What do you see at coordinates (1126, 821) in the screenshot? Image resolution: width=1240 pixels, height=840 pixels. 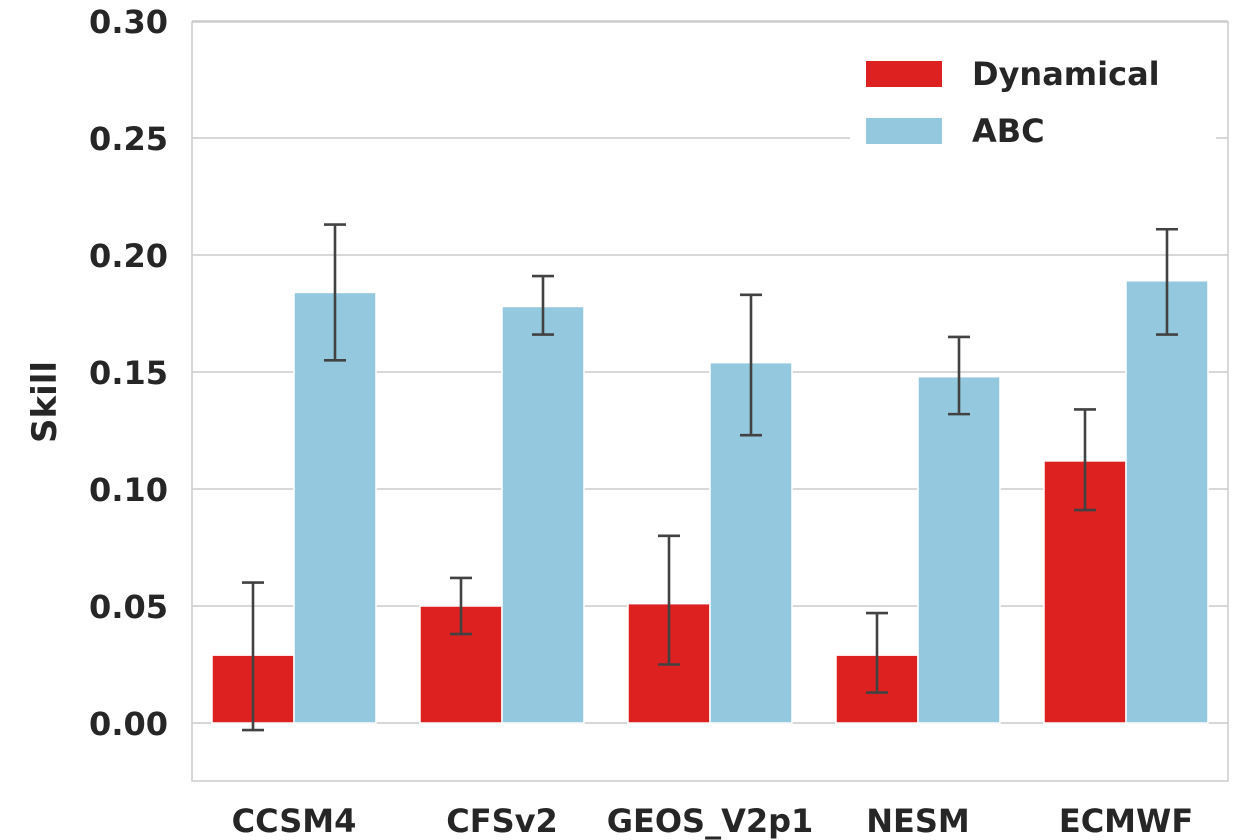 I see `x-tick-label: ECMWF` at bounding box center [1126, 821].